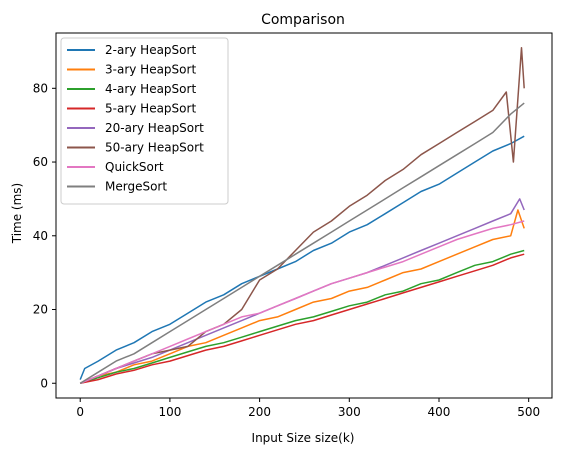 The image size is (566, 455). I want to click on legend-box, so click(144, 121).